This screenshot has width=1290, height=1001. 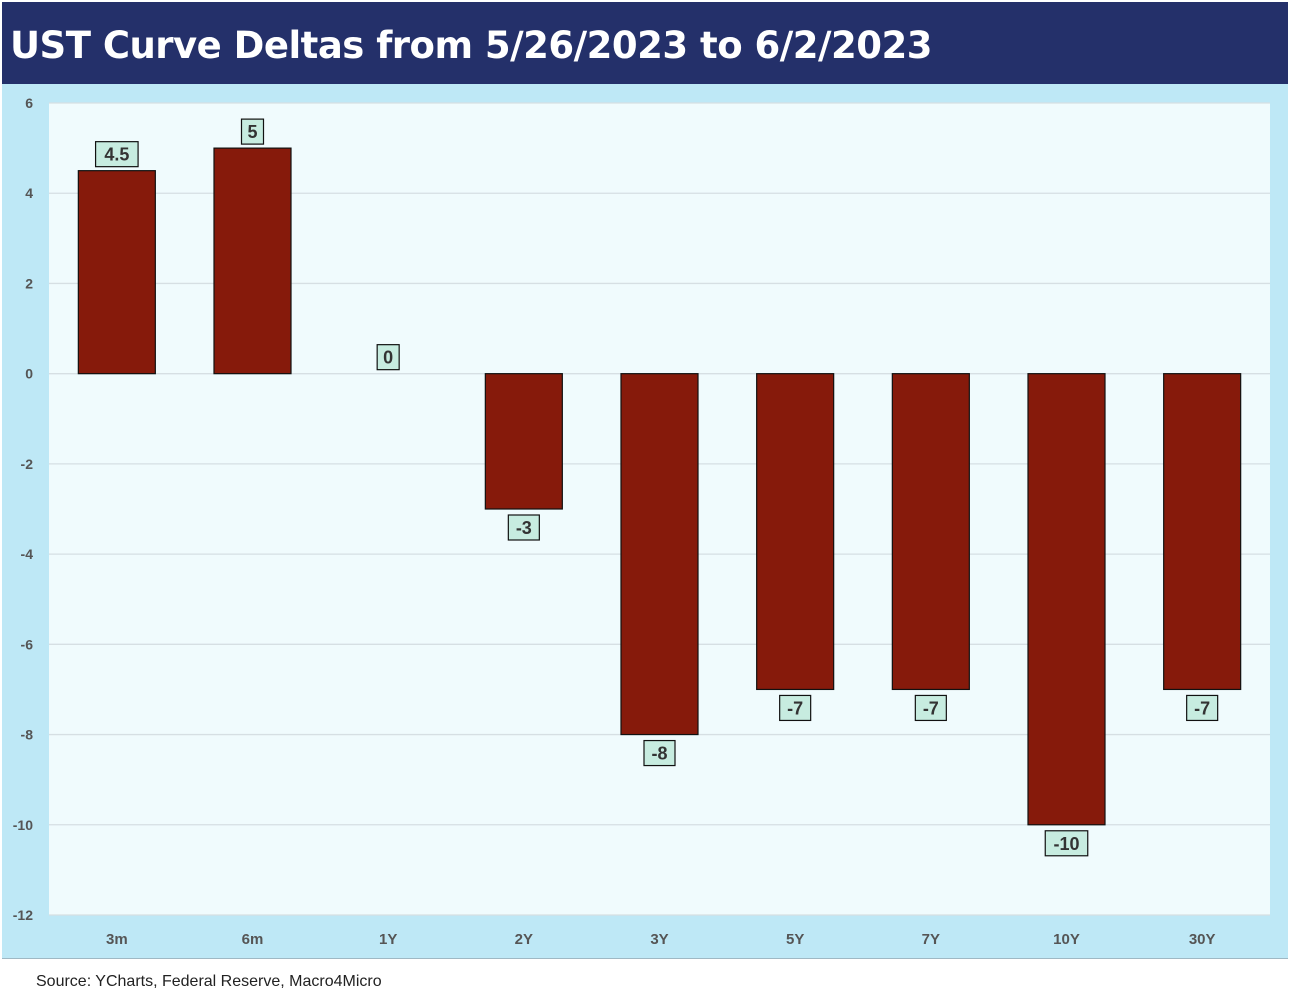 What do you see at coordinates (27, 735) in the screenshot?
I see `y-tick-label: -8` at bounding box center [27, 735].